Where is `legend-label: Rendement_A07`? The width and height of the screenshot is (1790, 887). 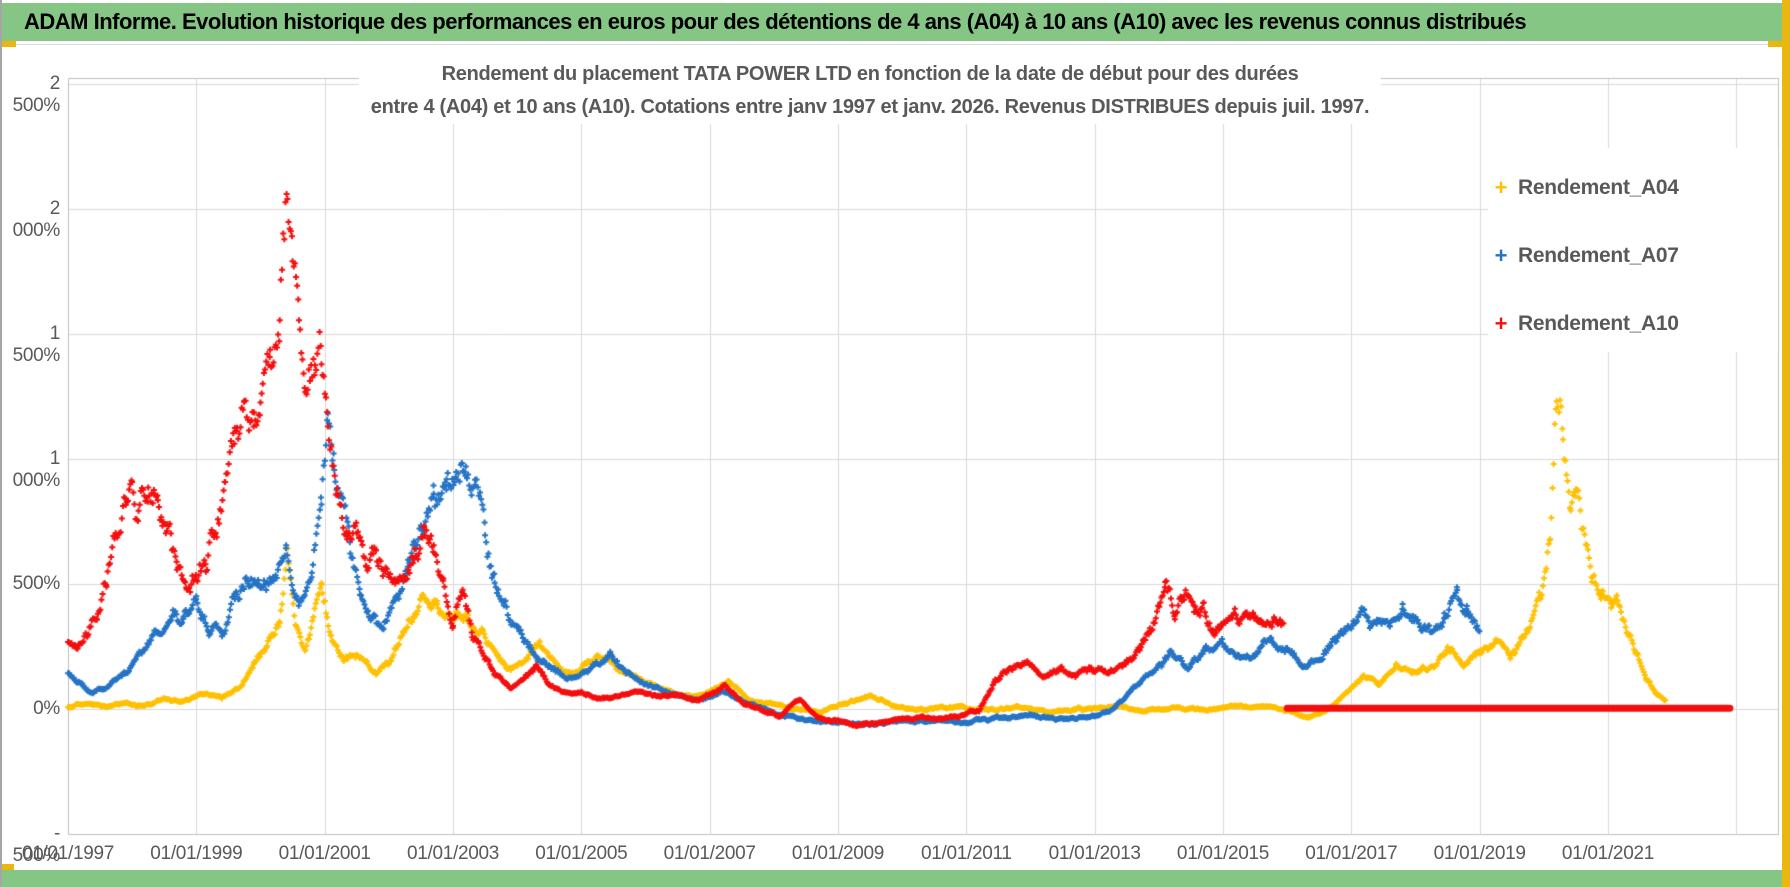
legend-label: Rendement_A07 is located at coordinates (1598, 255).